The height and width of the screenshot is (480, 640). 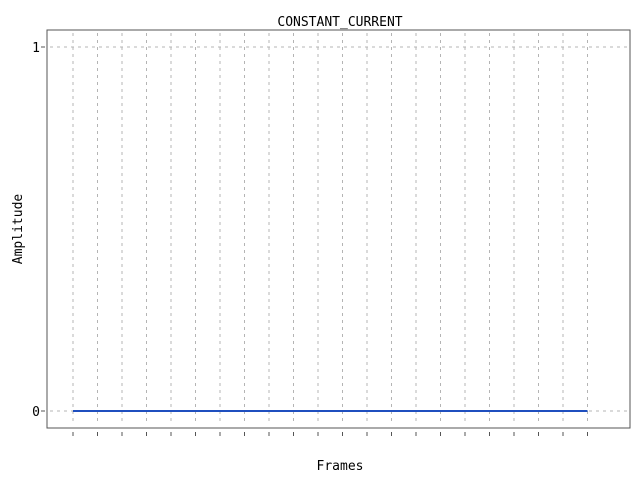 What do you see at coordinates (36, 412) in the screenshot?
I see `y-tick-label: 0` at bounding box center [36, 412].